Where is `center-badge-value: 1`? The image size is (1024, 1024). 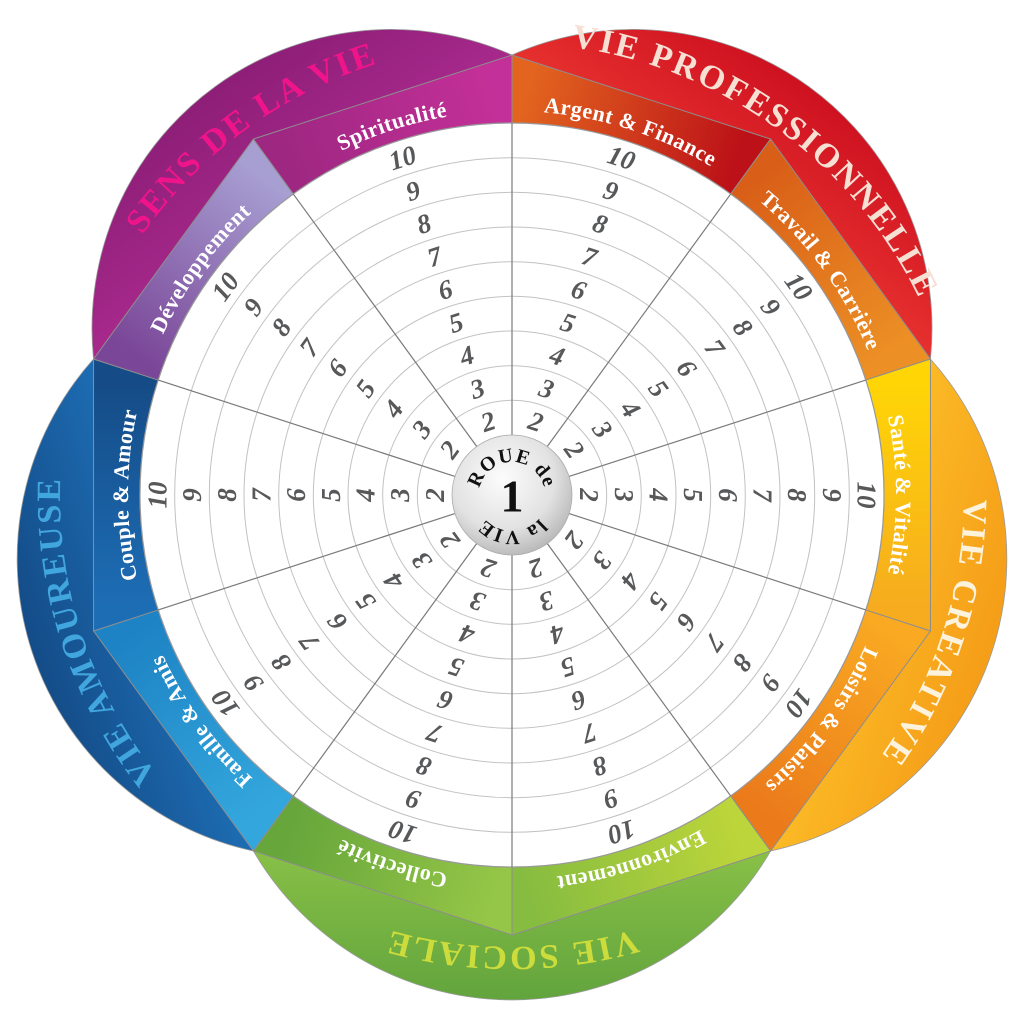 center-badge-value: 1 is located at coordinates (512, 496).